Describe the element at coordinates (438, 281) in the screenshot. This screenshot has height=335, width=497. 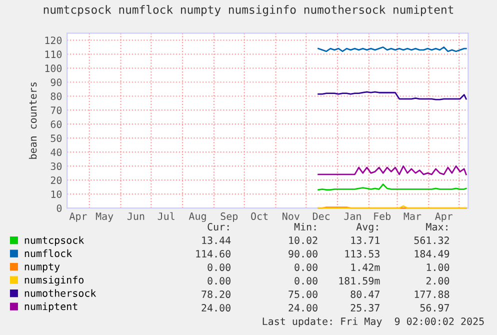
I see `text: 2.00` at that location.